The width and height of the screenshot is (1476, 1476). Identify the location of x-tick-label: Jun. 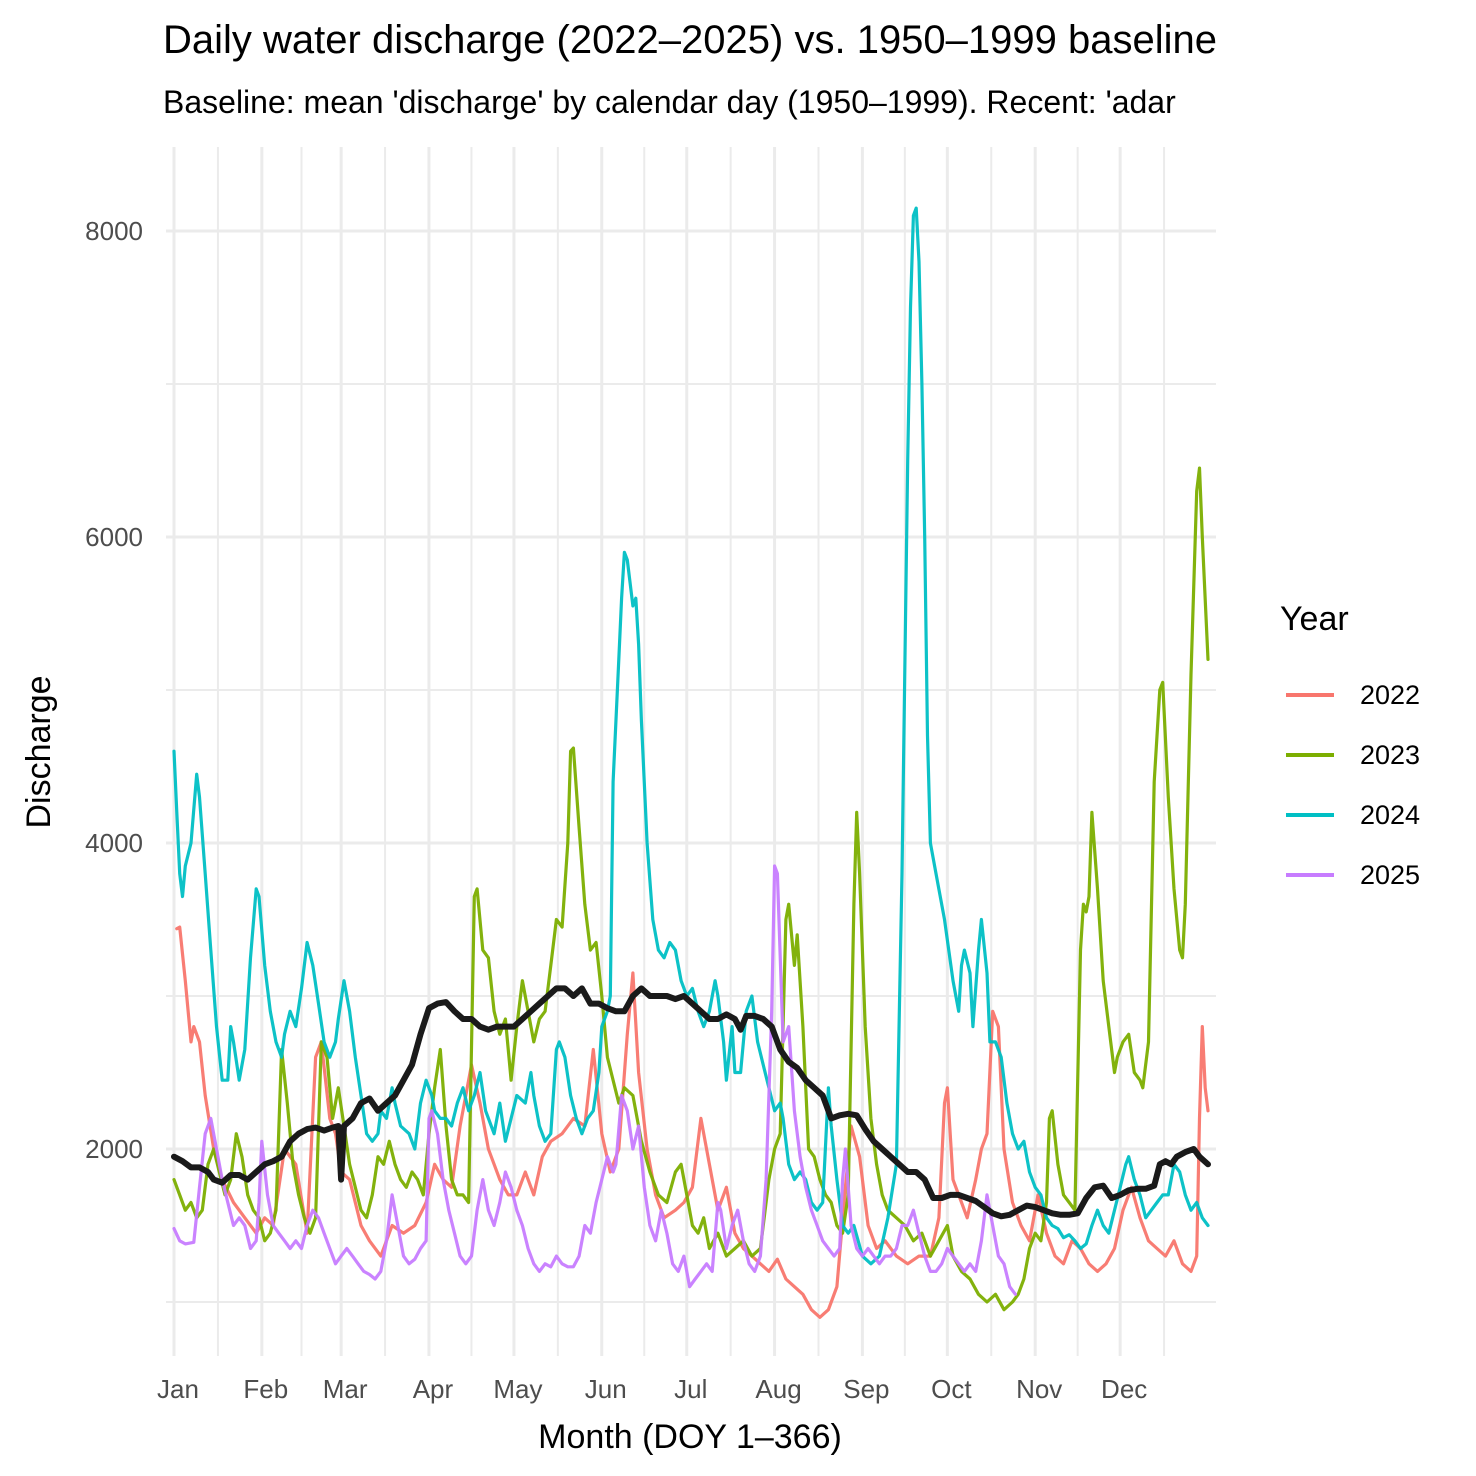
(606, 1389).